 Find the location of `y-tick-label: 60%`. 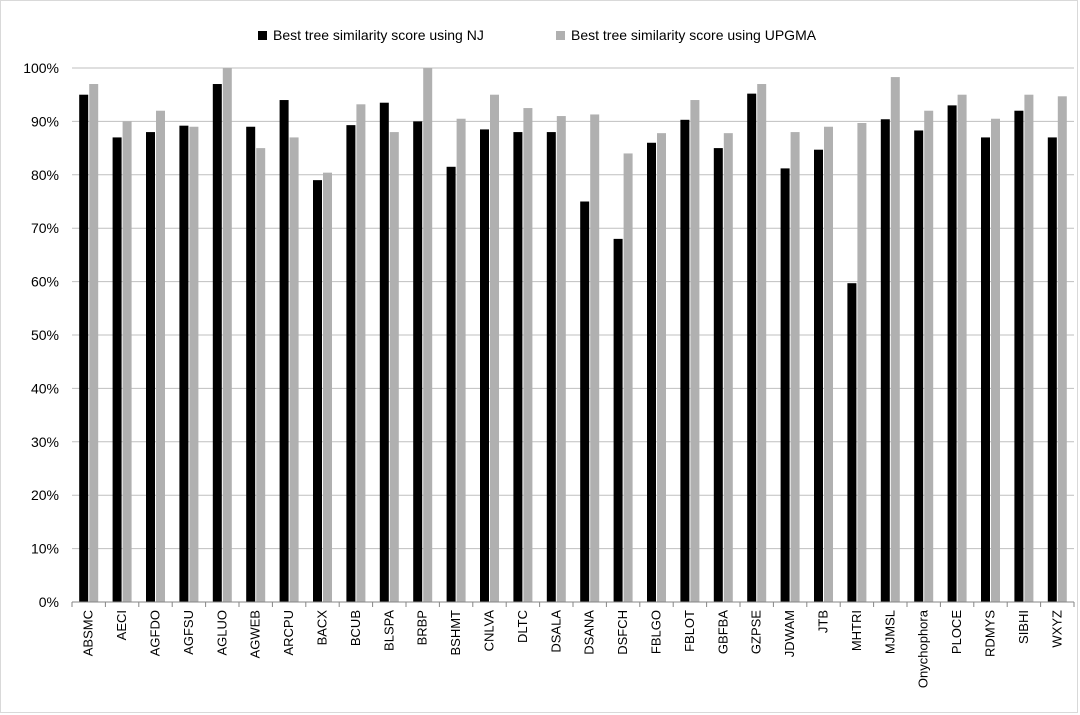

y-tick-label: 60% is located at coordinates (45, 282).